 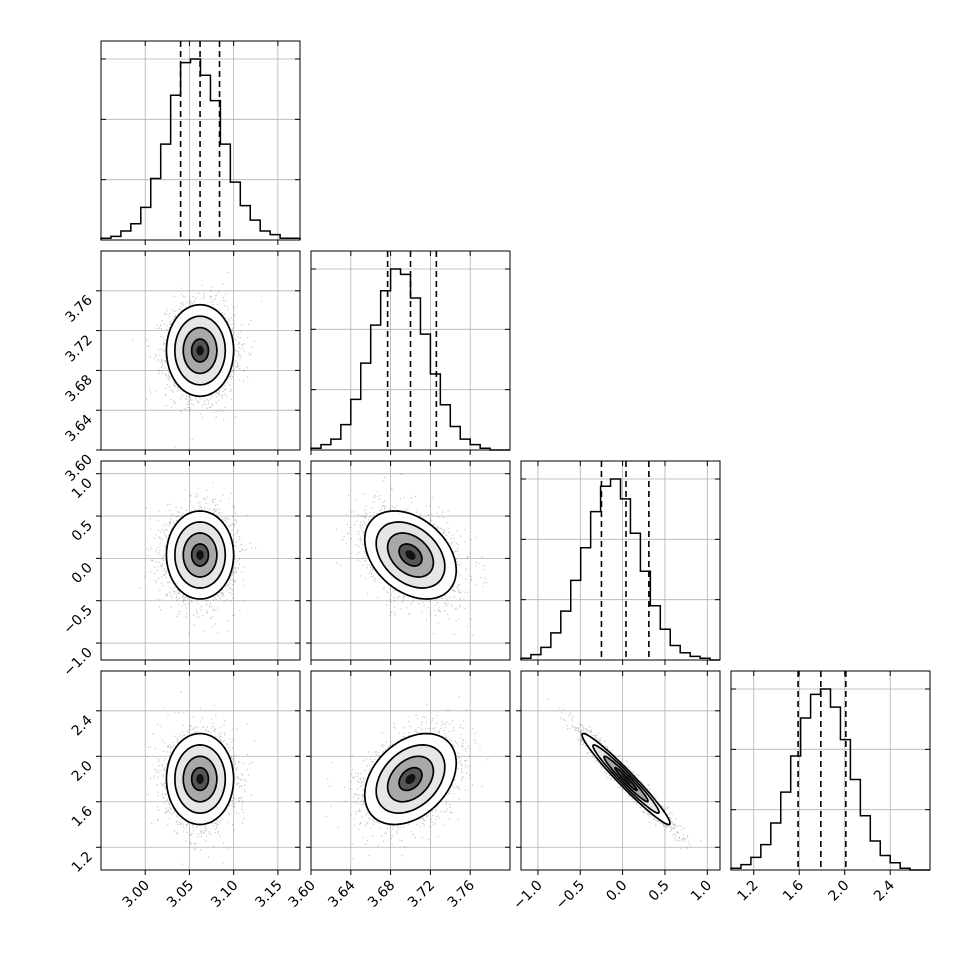 What do you see at coordinates (82, 725) in the screenshot?
I see `y-tick-label-p3-3: 2.4` at bounding box center [82, 725].